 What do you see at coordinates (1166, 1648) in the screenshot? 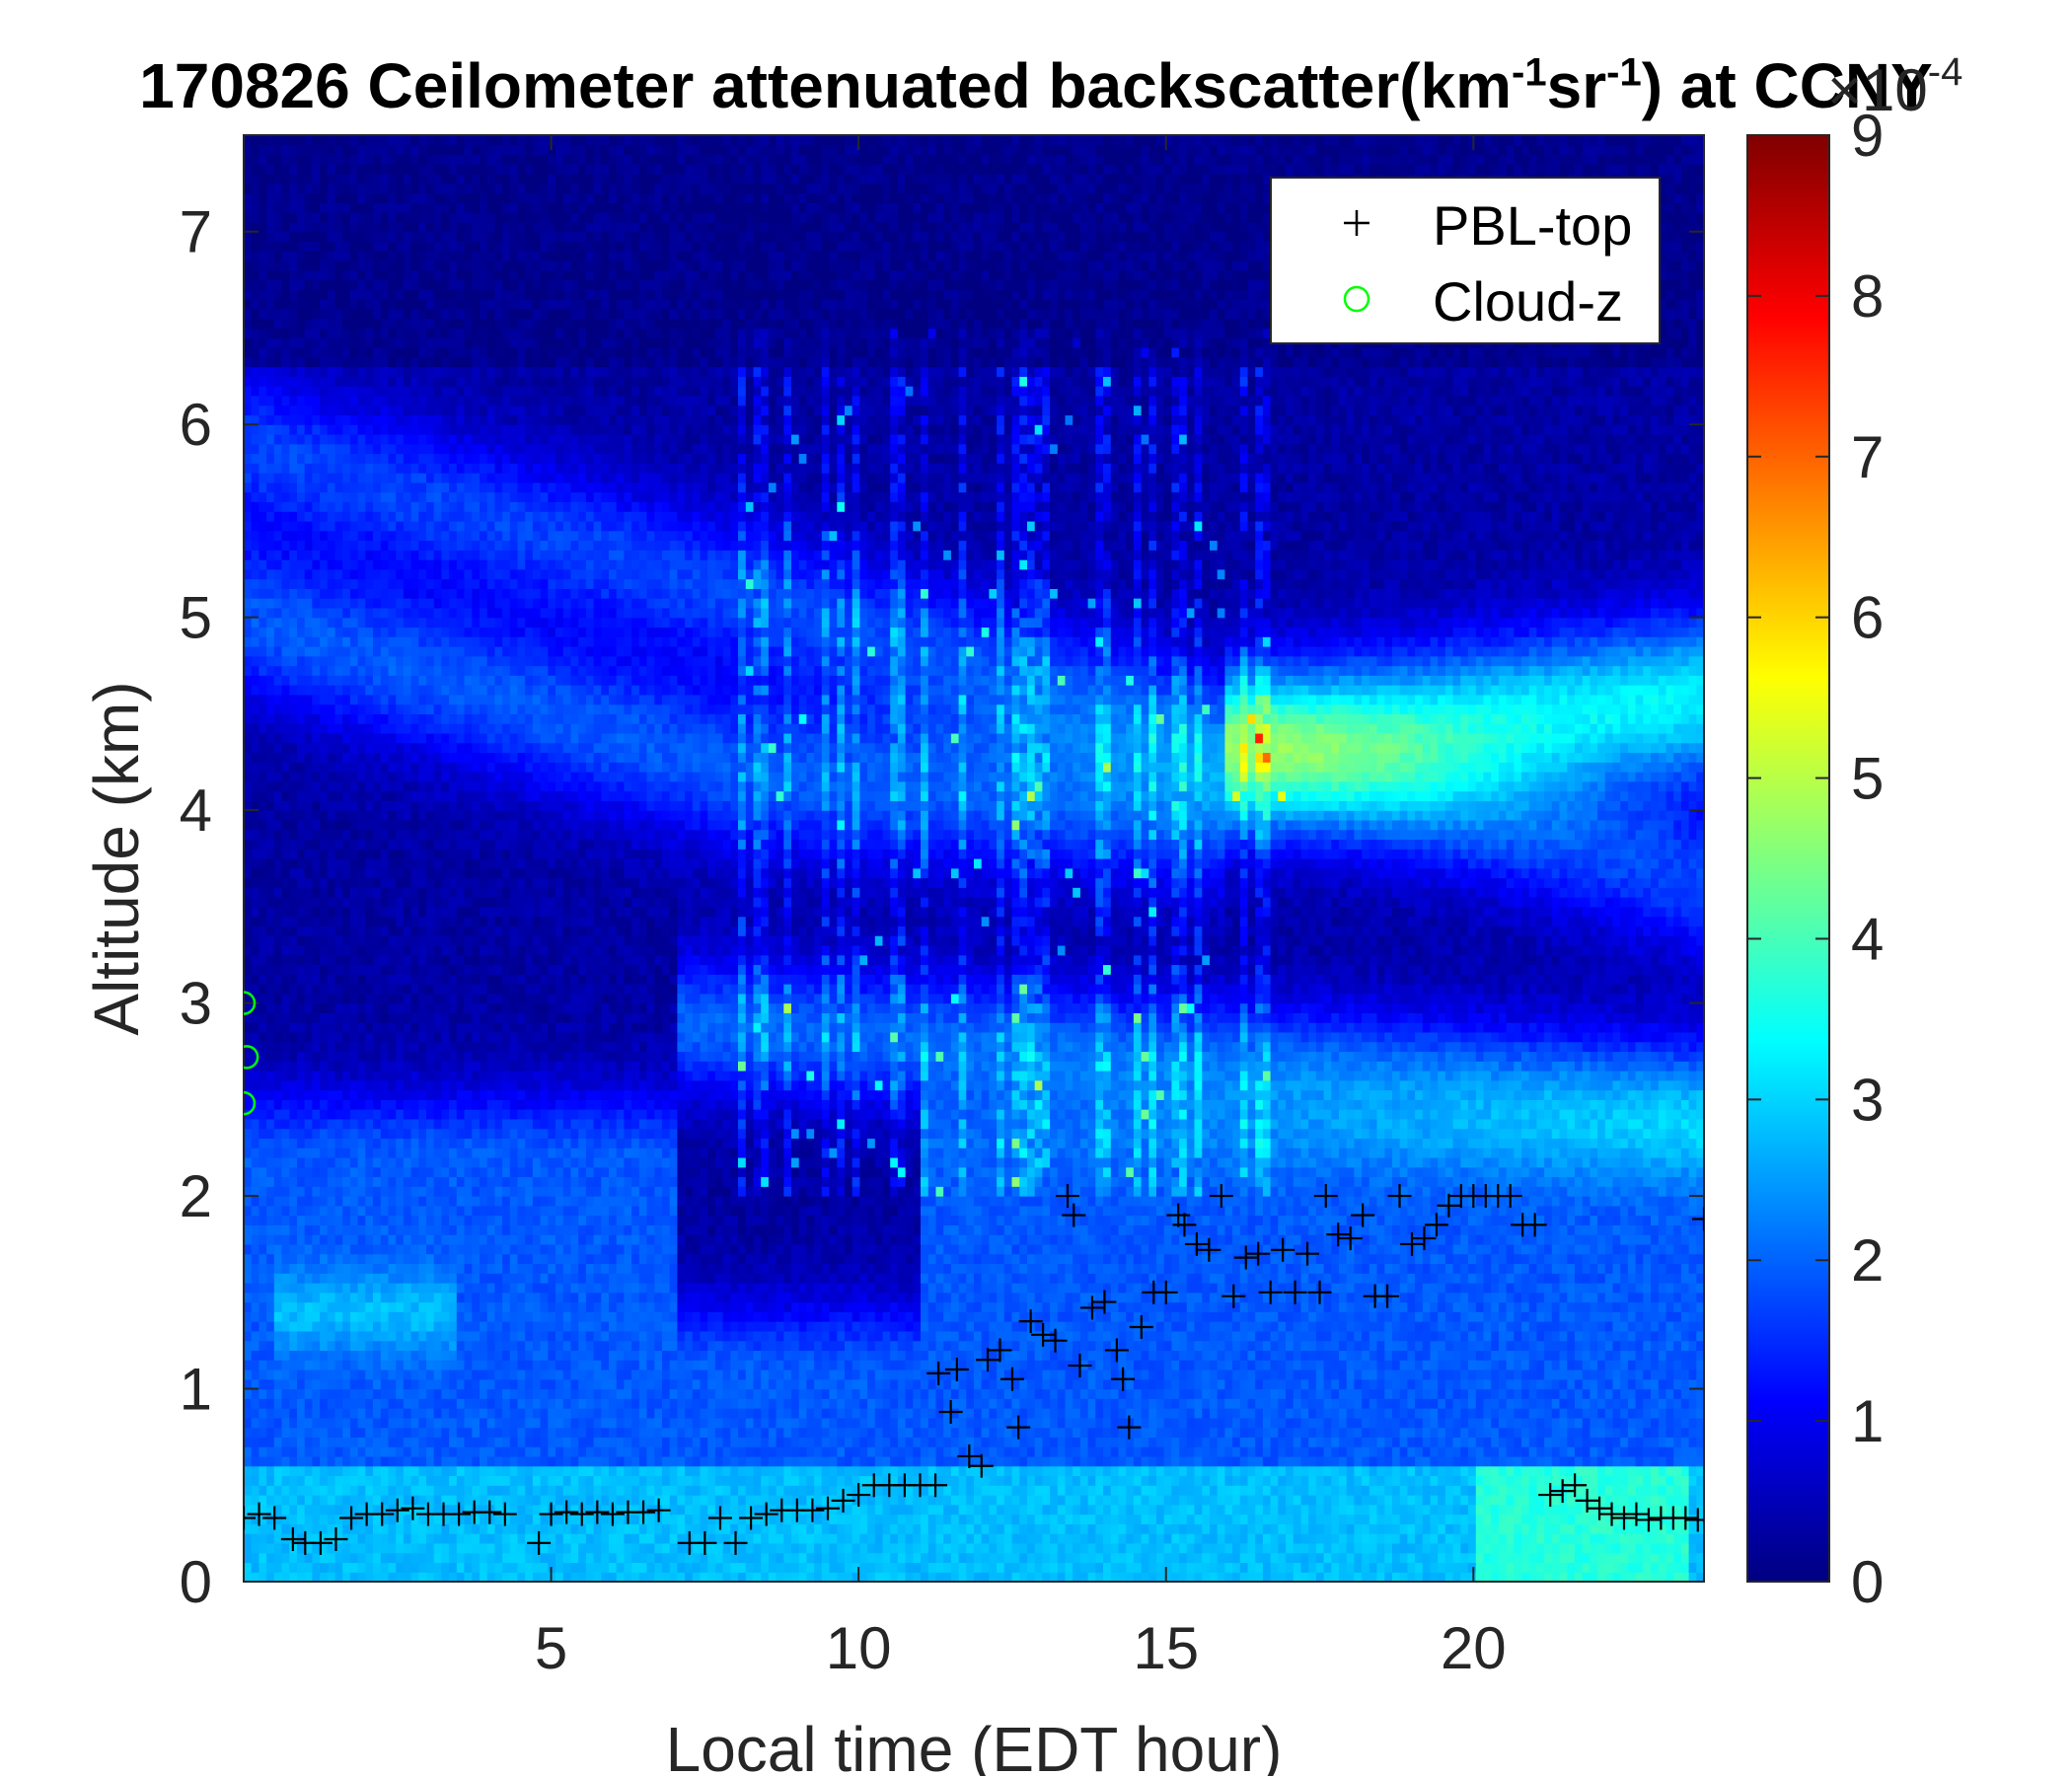
I see `x-tick-label-2: 15` at bounding box center [1166, 1648].